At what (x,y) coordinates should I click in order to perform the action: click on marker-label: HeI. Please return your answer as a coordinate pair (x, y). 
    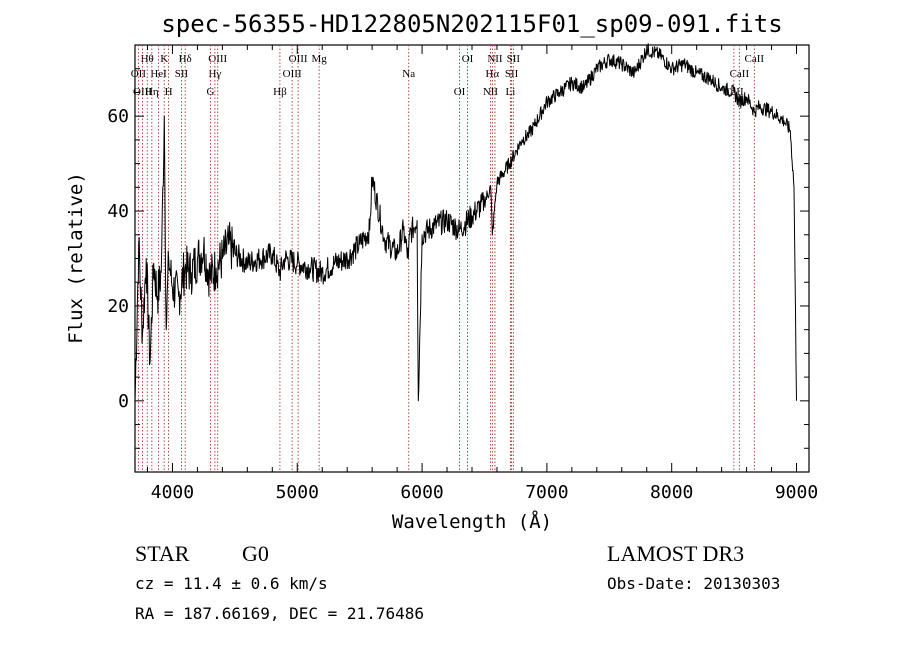
    Looking at the image, I should click on (158, 74).